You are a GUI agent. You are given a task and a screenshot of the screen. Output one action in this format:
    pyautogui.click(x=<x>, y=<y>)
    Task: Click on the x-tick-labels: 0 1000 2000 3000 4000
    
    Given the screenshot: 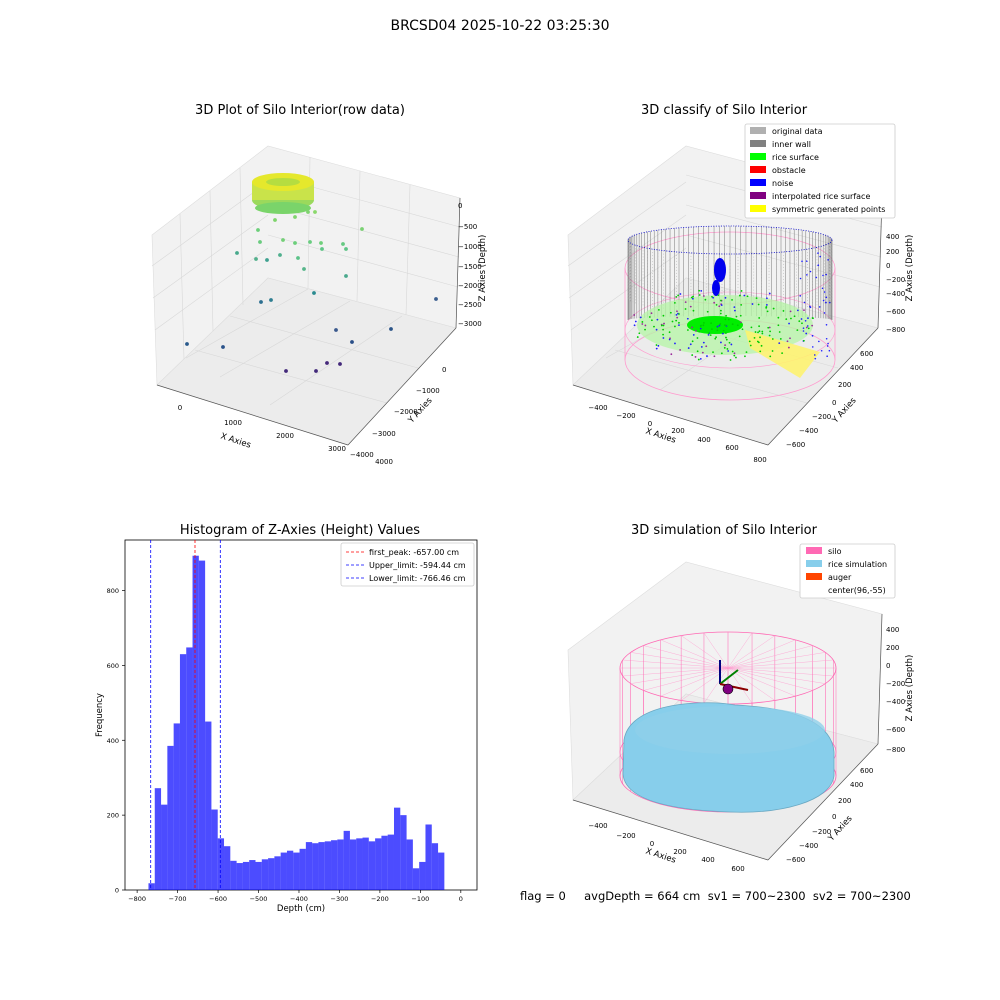 What is the action you would take?
    pyautogui.click(x=285, y=435)
    